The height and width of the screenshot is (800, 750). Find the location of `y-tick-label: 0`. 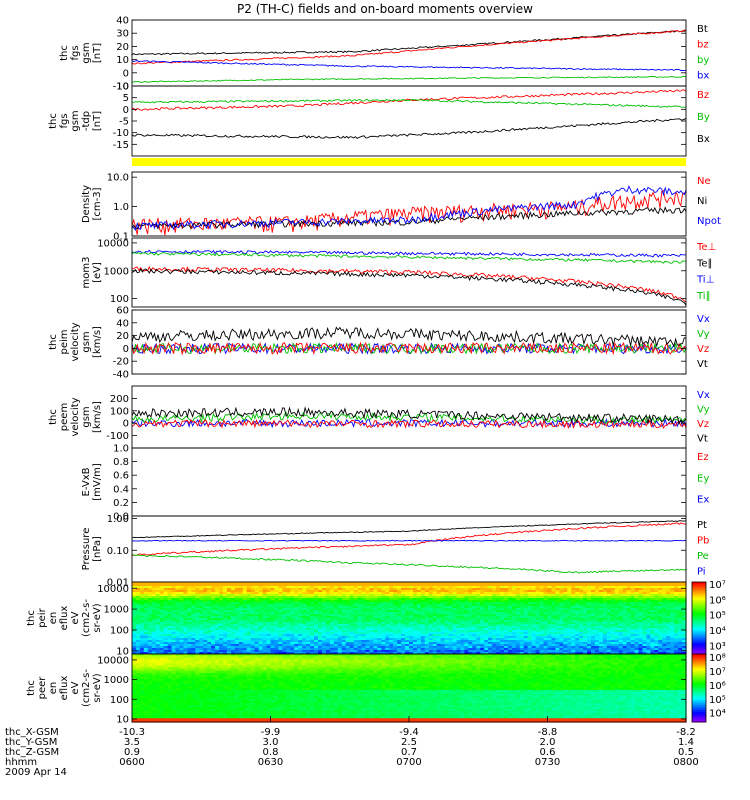

y-tick-label: 0 is located at coordinates (126, 73).